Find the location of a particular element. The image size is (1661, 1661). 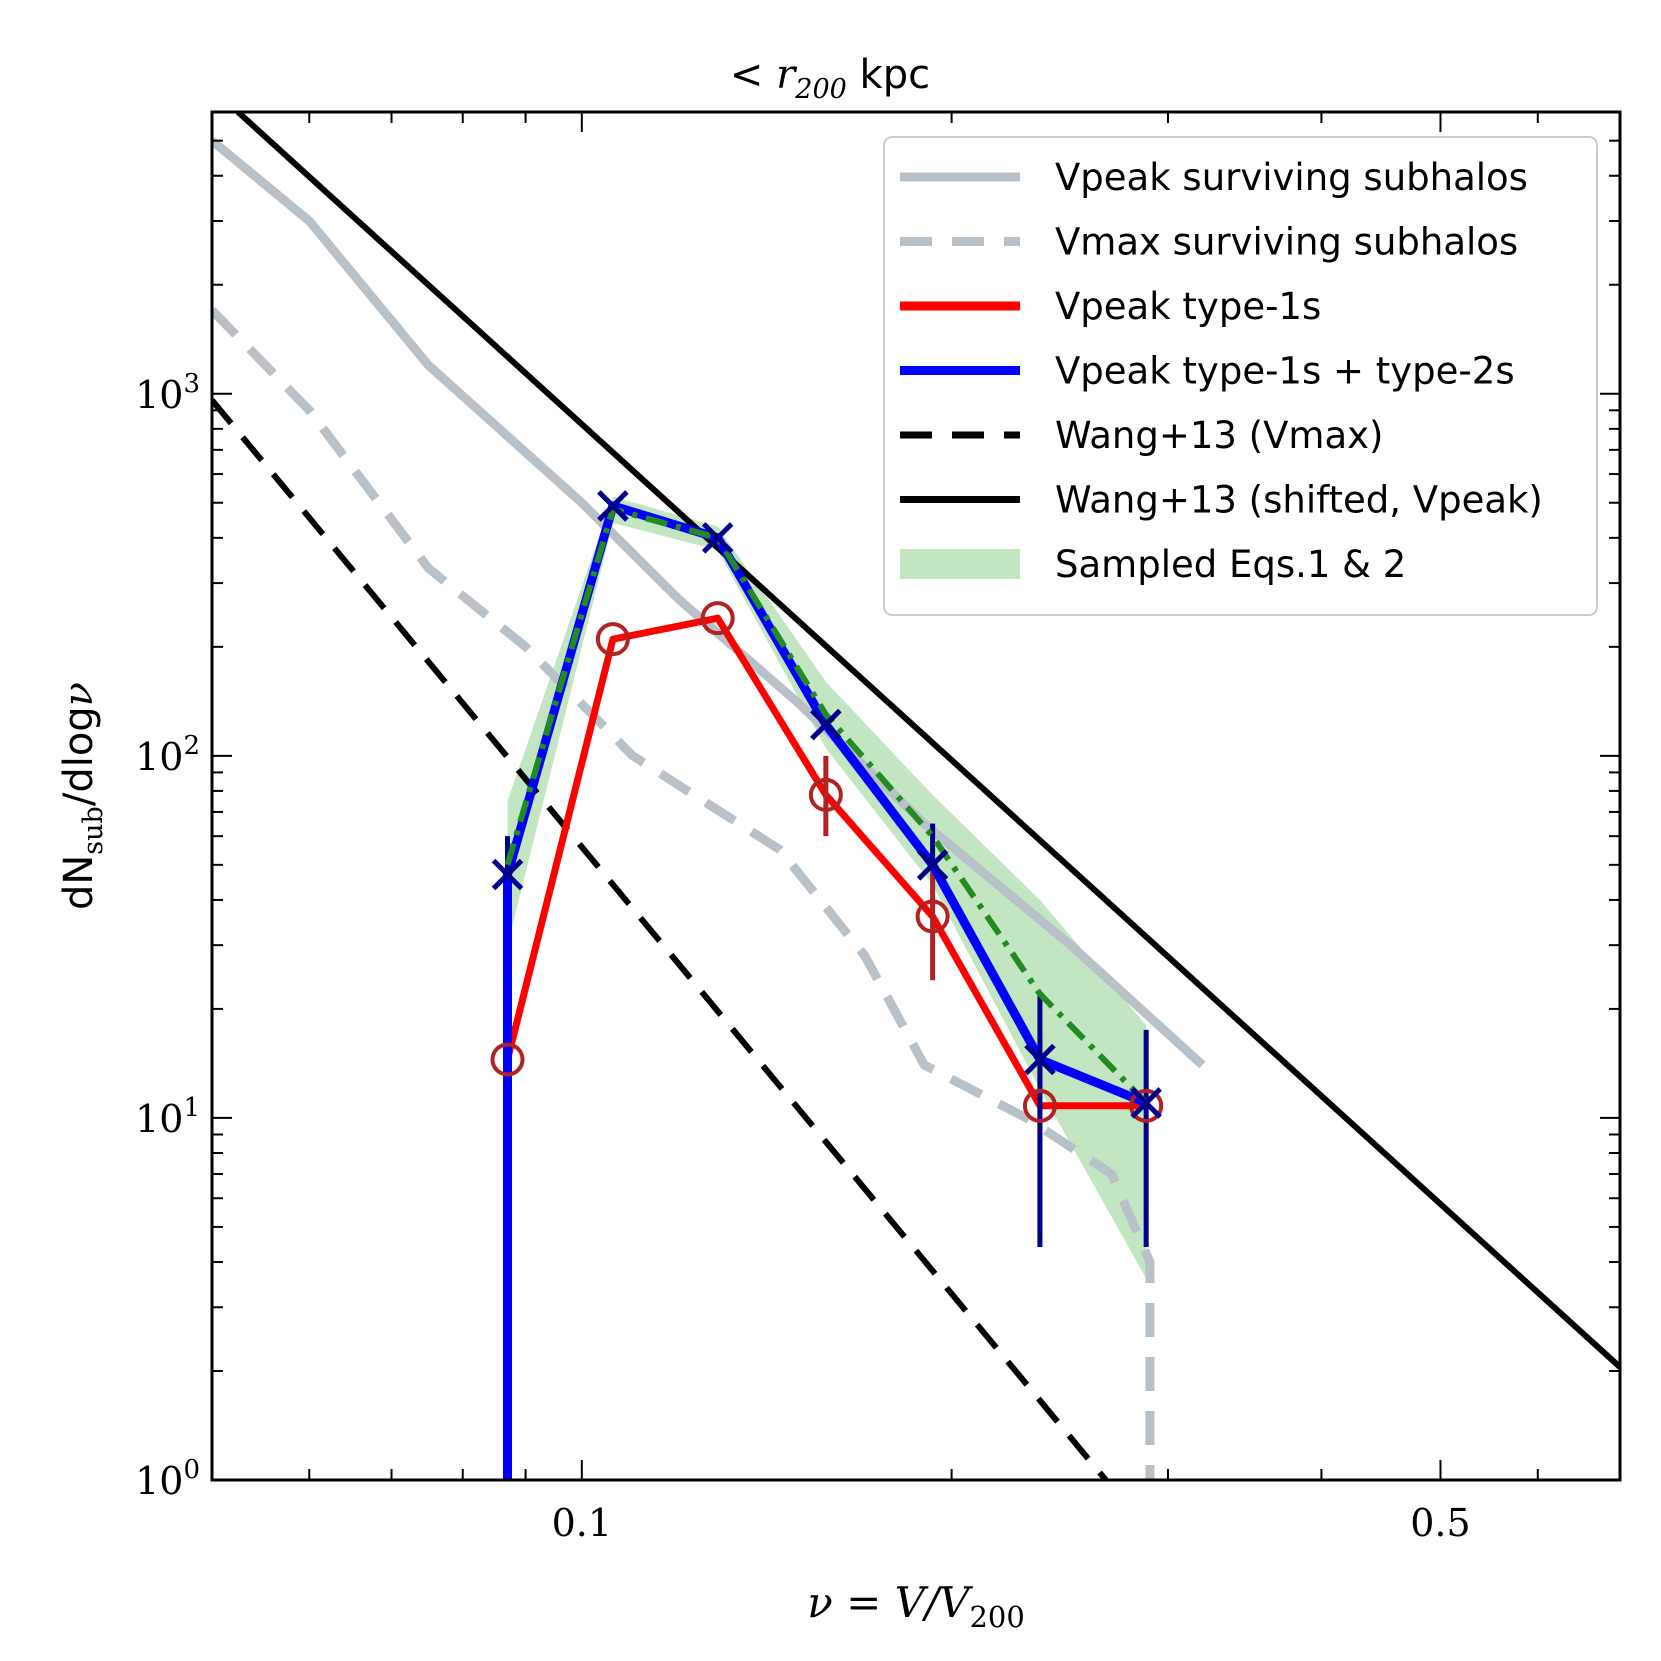

legend-label: Vpeak surviving subhalos is located at coordinates (1291, 177).